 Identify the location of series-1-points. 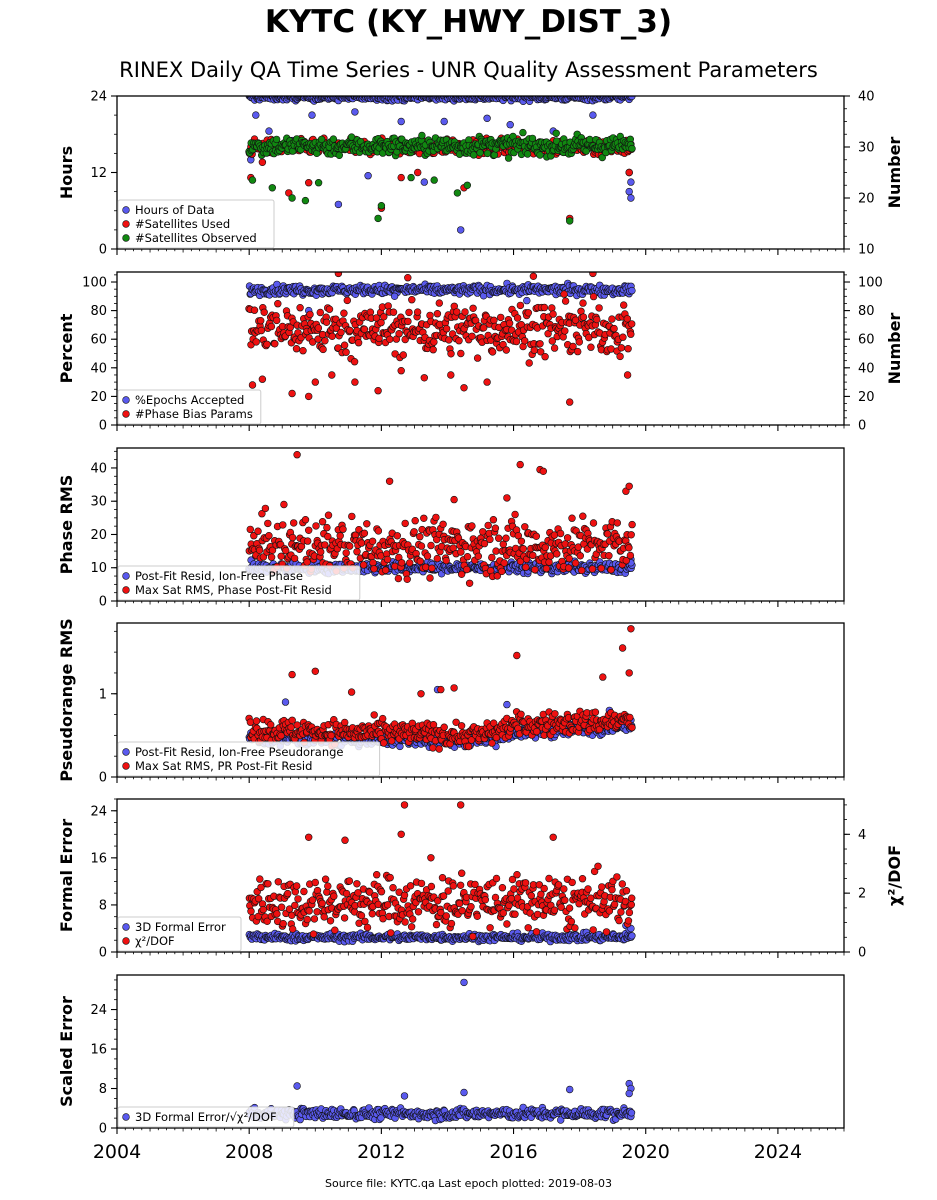
(440, 165).